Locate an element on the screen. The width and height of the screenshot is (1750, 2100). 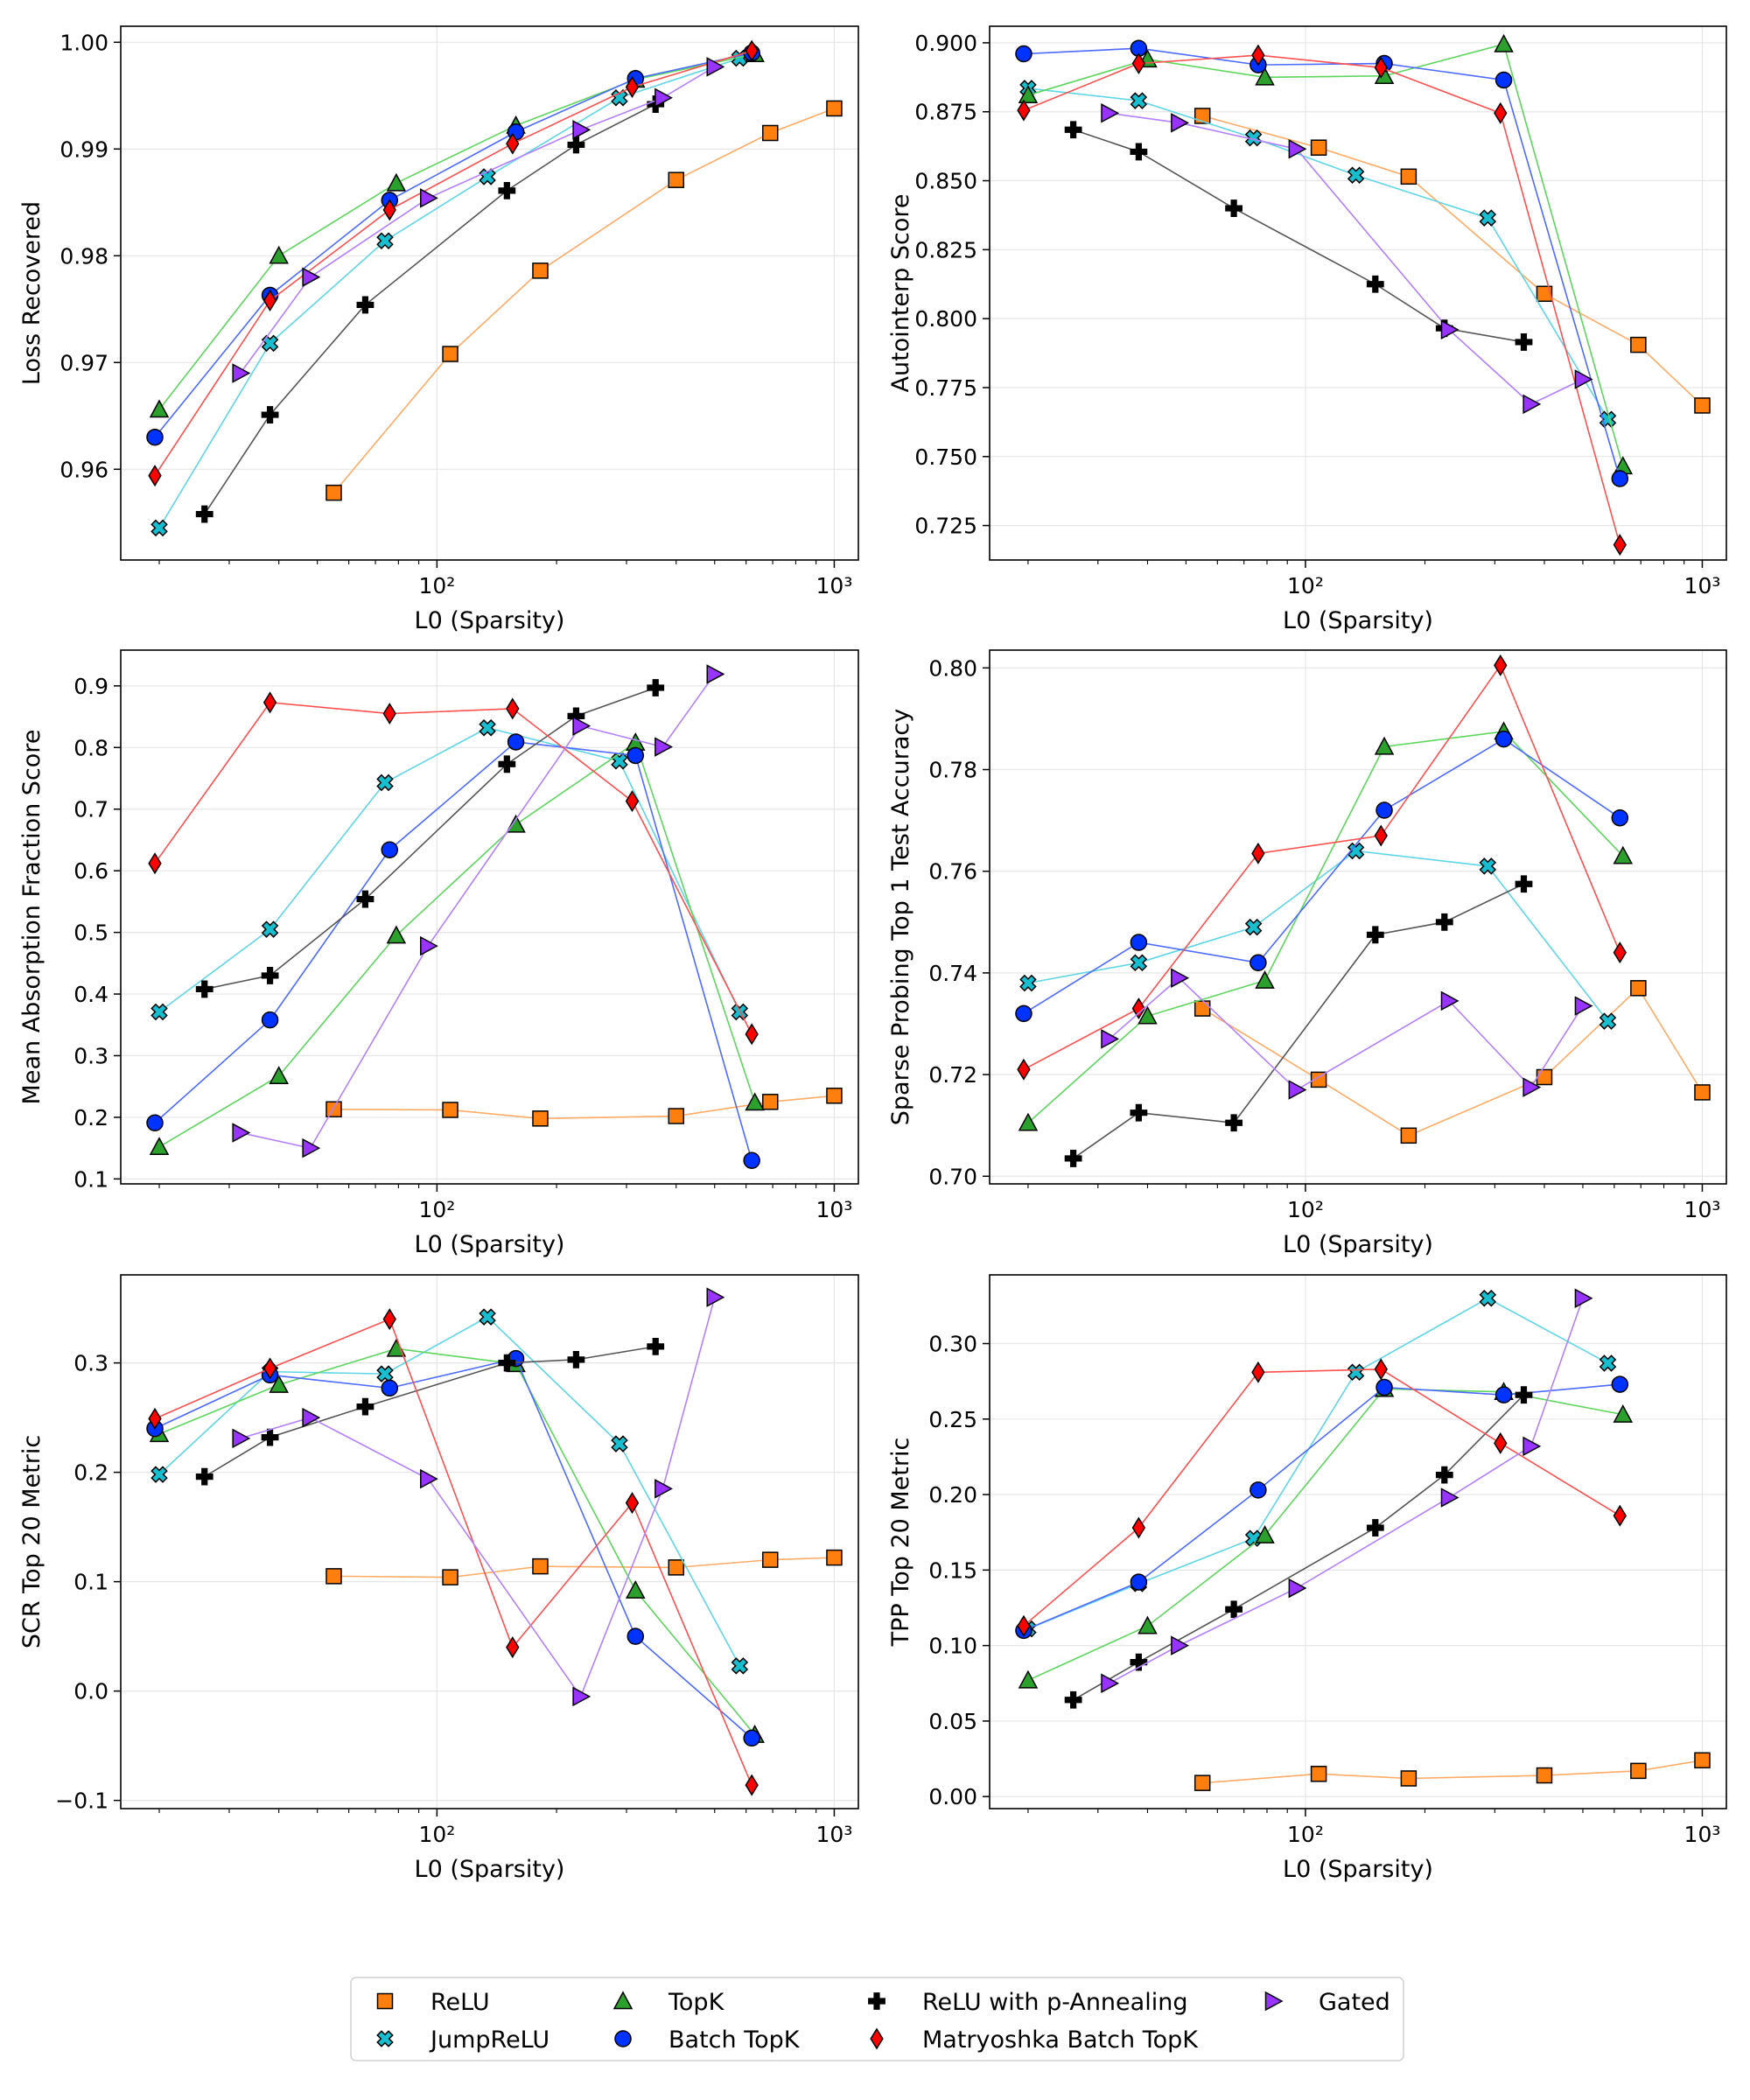
y-tick-label: 0.97 is located at coordinates (84, 362).